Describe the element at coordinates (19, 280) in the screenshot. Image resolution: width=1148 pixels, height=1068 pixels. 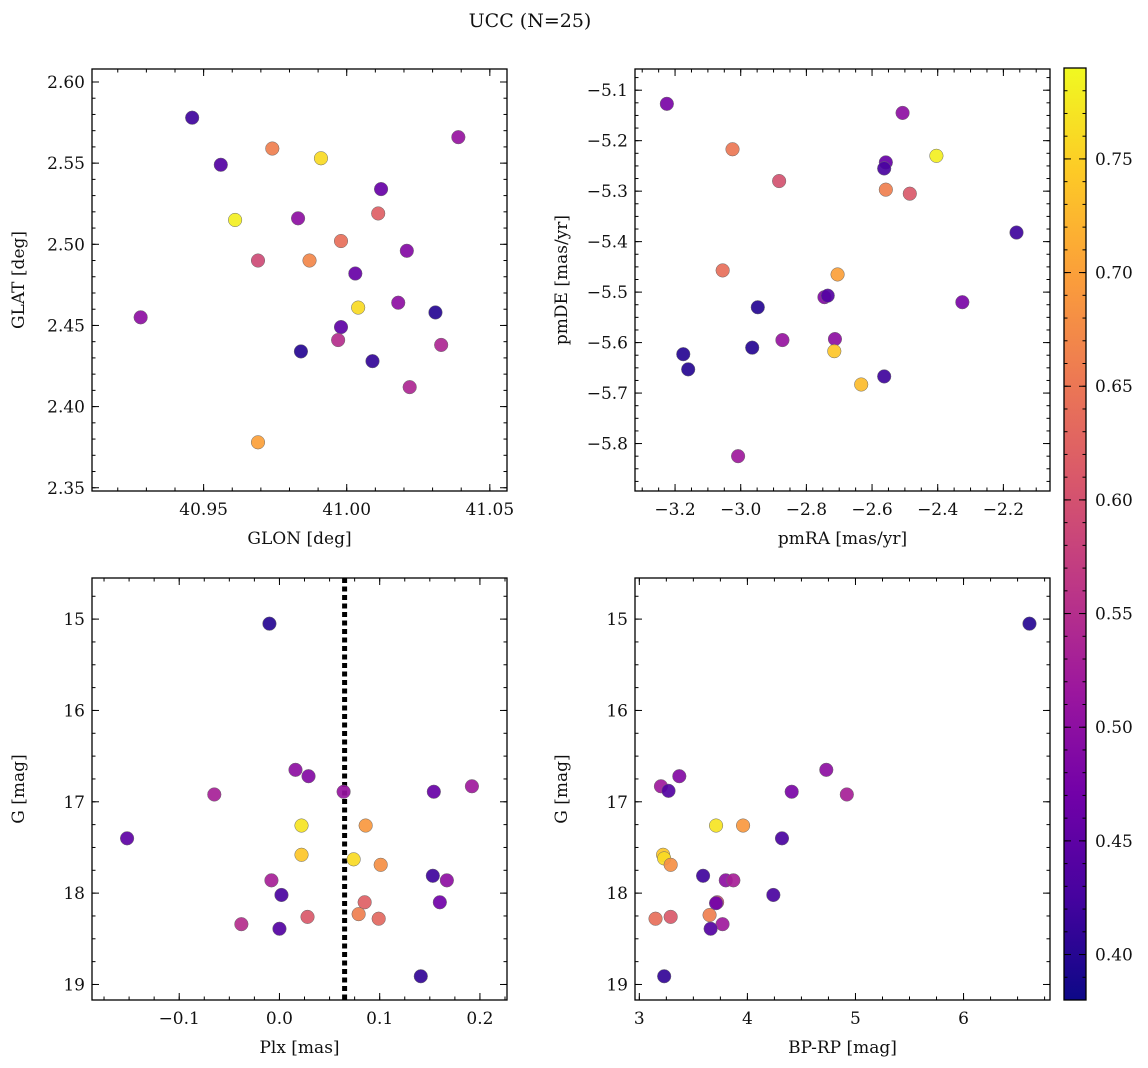
I see `y-axis-label: GLAT [deg]` at that location.